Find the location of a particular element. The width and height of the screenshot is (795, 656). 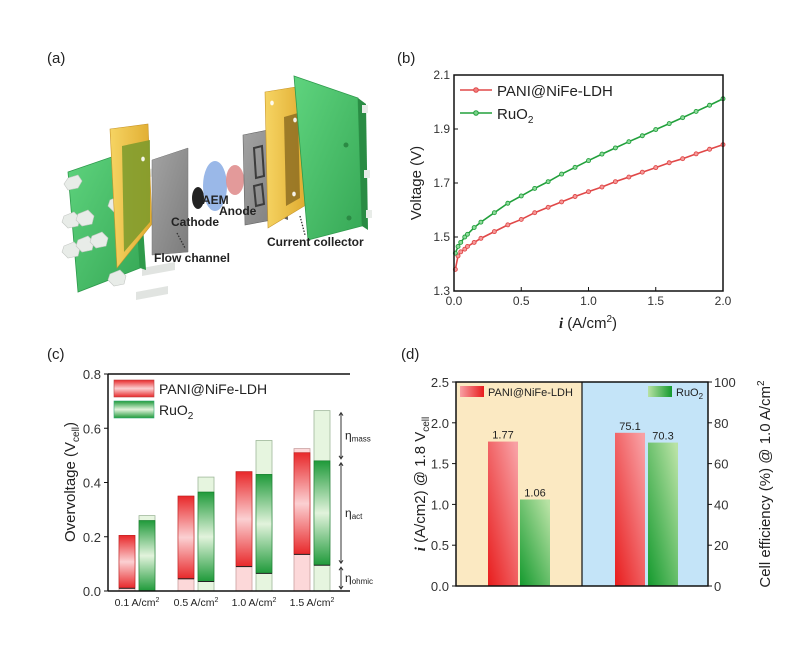

y-tick-label-right-d: 0 is located at coordinates (717, 586).